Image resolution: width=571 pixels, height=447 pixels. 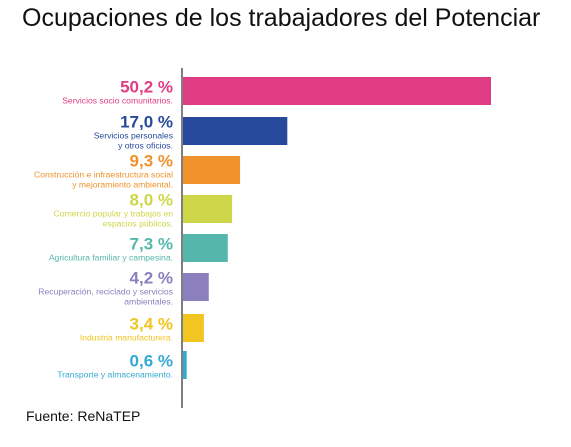 I want to click on source-note: Fuente: ReNaTEP, so click(x=83, y=416).